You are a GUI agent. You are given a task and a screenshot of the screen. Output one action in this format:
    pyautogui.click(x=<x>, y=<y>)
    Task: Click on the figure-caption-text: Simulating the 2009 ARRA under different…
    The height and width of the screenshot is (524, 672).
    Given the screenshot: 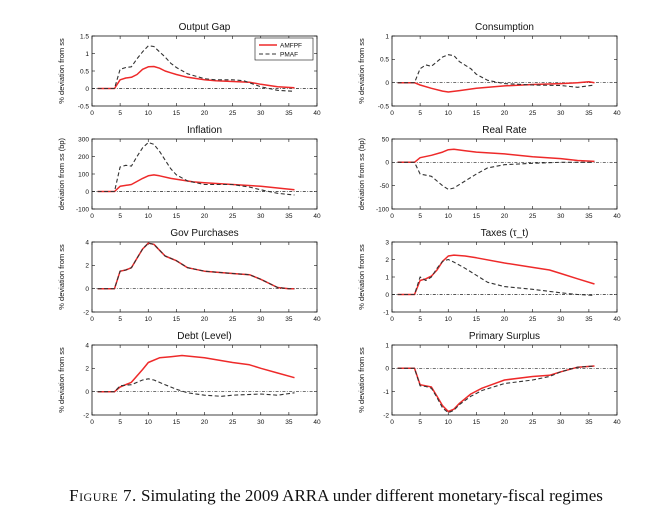 What is the action you would take?
    pyautogui.click(x=371, y=495)
    